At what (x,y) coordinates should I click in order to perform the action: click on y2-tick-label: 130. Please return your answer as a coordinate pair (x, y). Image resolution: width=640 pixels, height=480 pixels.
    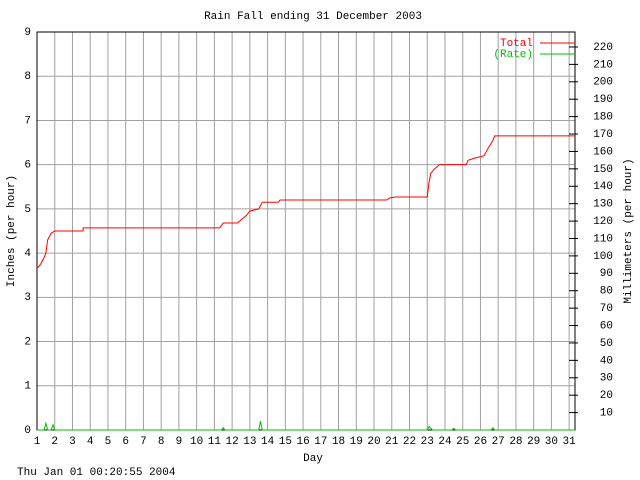
    Looking at the image, I should click on (603, 205).